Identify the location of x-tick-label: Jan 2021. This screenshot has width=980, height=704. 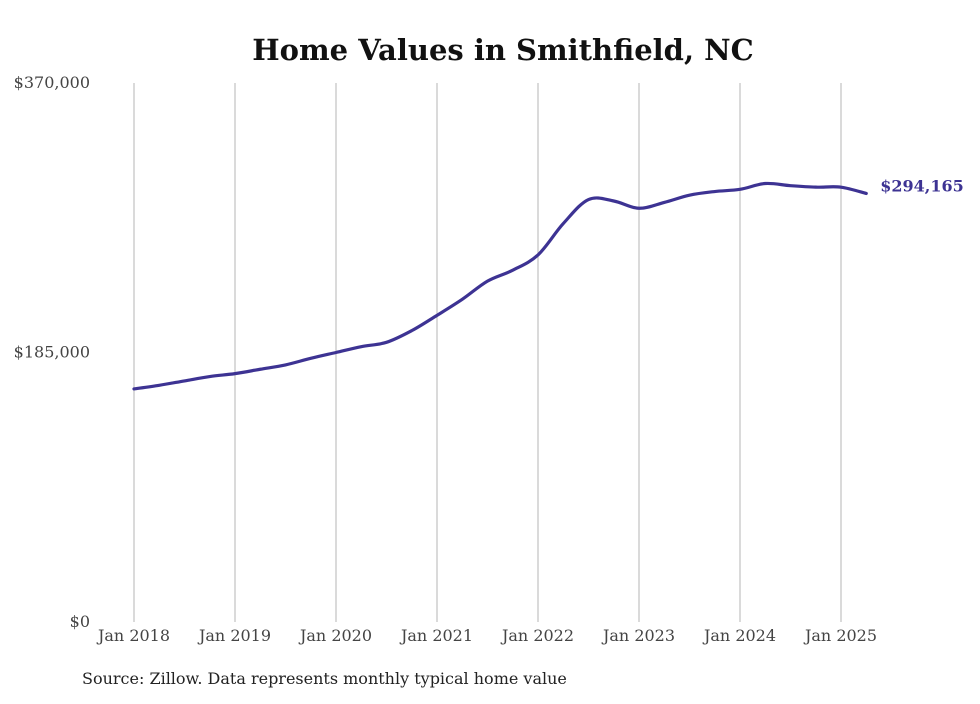
(436, 635).